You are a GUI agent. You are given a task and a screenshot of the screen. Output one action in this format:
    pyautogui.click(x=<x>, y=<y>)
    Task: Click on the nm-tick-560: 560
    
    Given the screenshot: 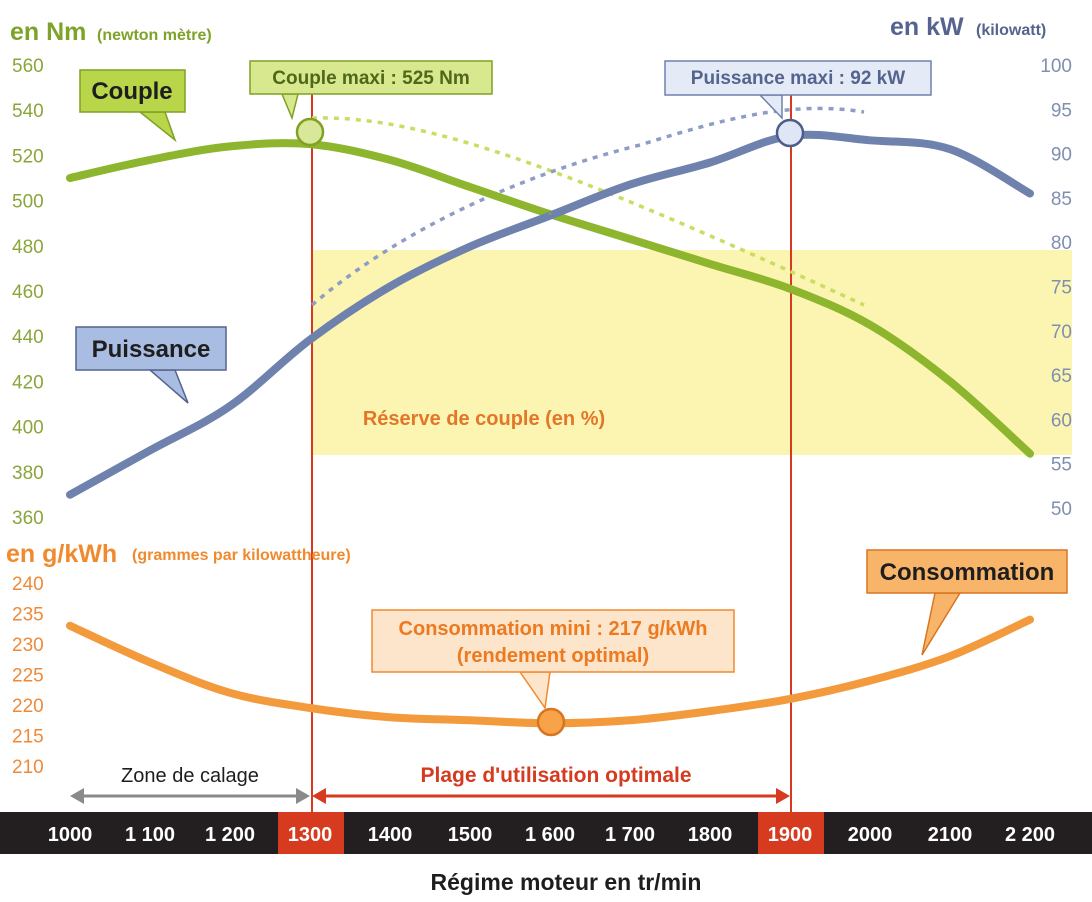 What is the action you would take?
    pyautogui.click(x=28, y=66)
    